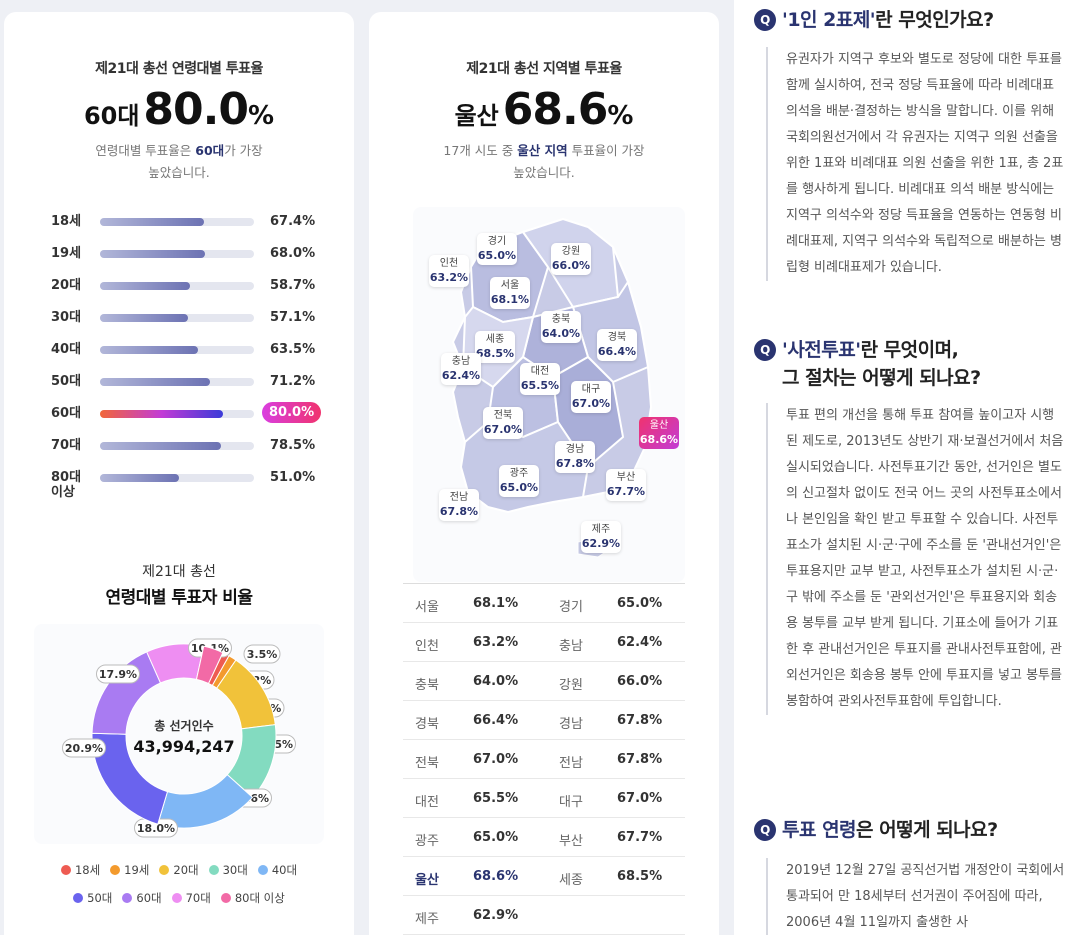 The height and width of the screenshot is (935, 1085). What do you see at coordinates (427, 685) in the screenshot?
I see `table-region-name: 충북` at bounding box center [427, 685].